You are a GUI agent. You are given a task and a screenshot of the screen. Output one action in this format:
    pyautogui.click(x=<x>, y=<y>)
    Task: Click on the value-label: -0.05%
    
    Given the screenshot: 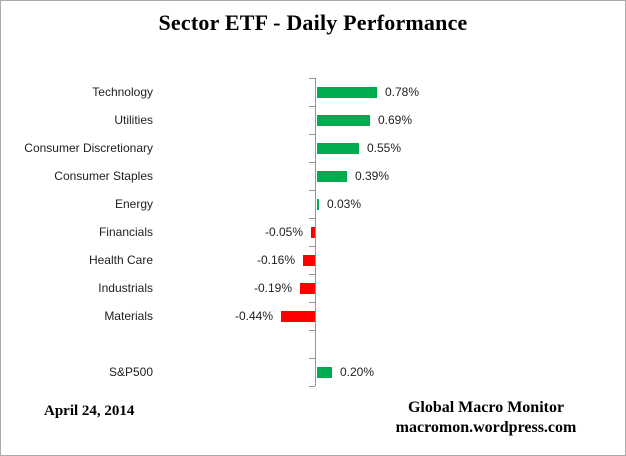 What is the action you would take?
    pyautogui.click(x=283, y=232)
    